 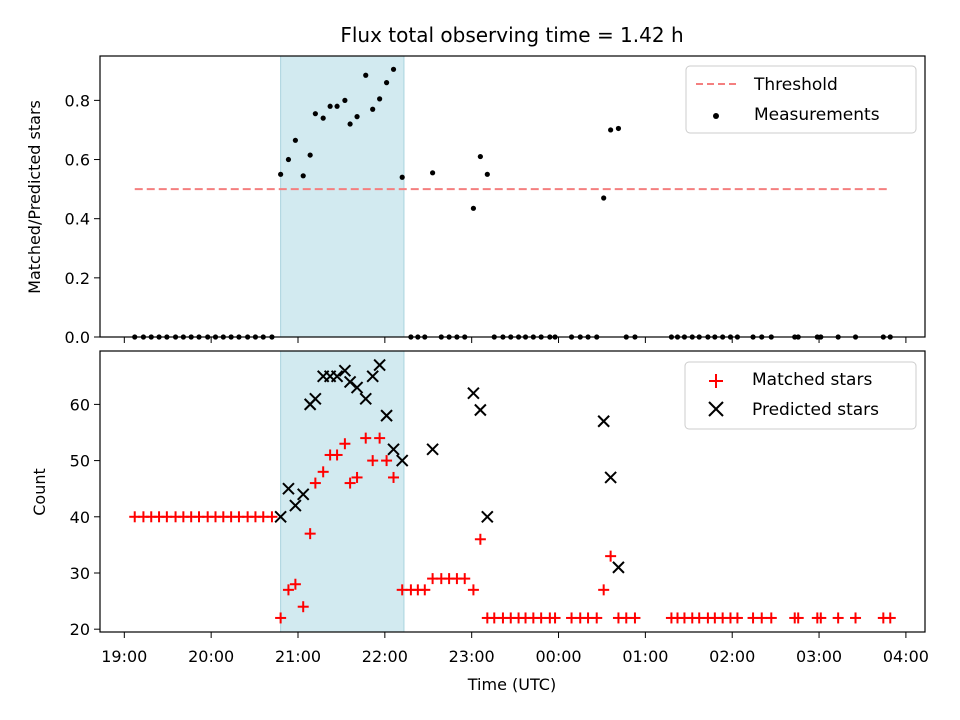 What do you see at coordinates (812, 380) in the screenshot?
I see `legend-matched-label: Matched stars` at bounding box center [812, 380].